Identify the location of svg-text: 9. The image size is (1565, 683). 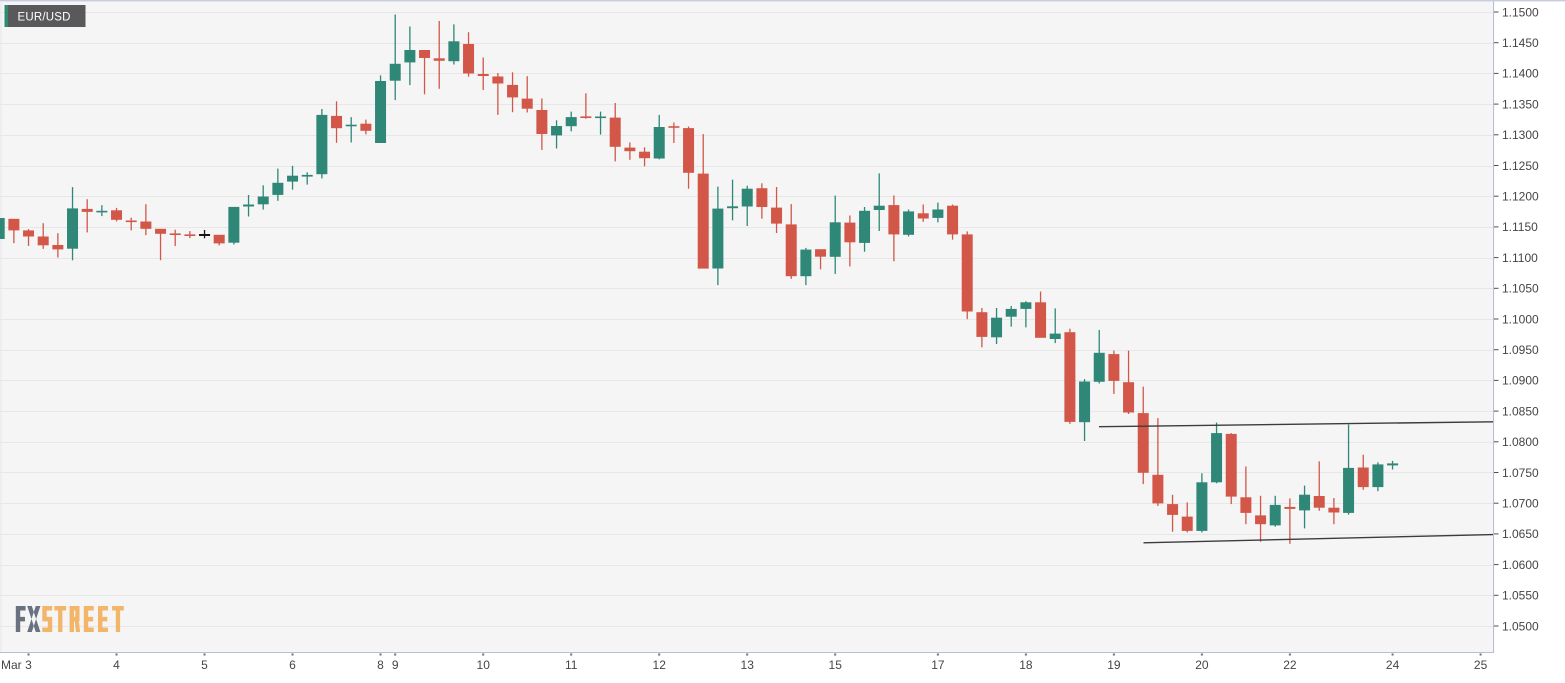
(395, 665).